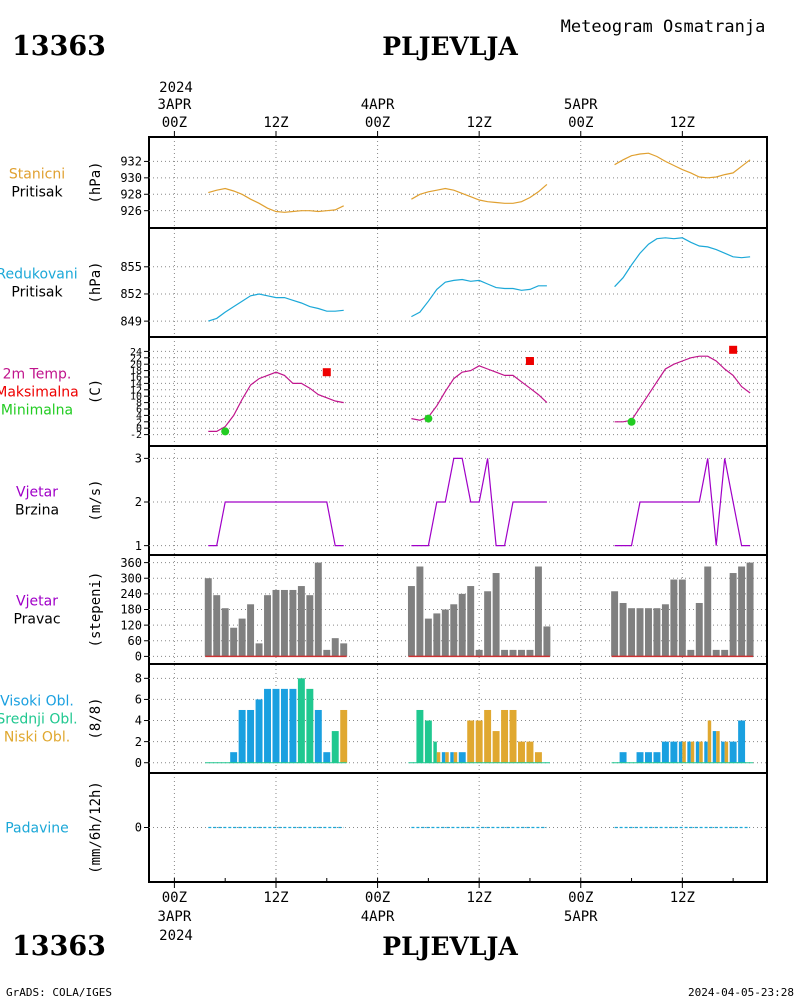 Image resolution: width=800 pixels, height=1000 pixels. What do you see at coordinates (131, 162) in the screenshot?
I see `station-pressure-y-tick-label-3: 932` at bounding box center [131, 162].